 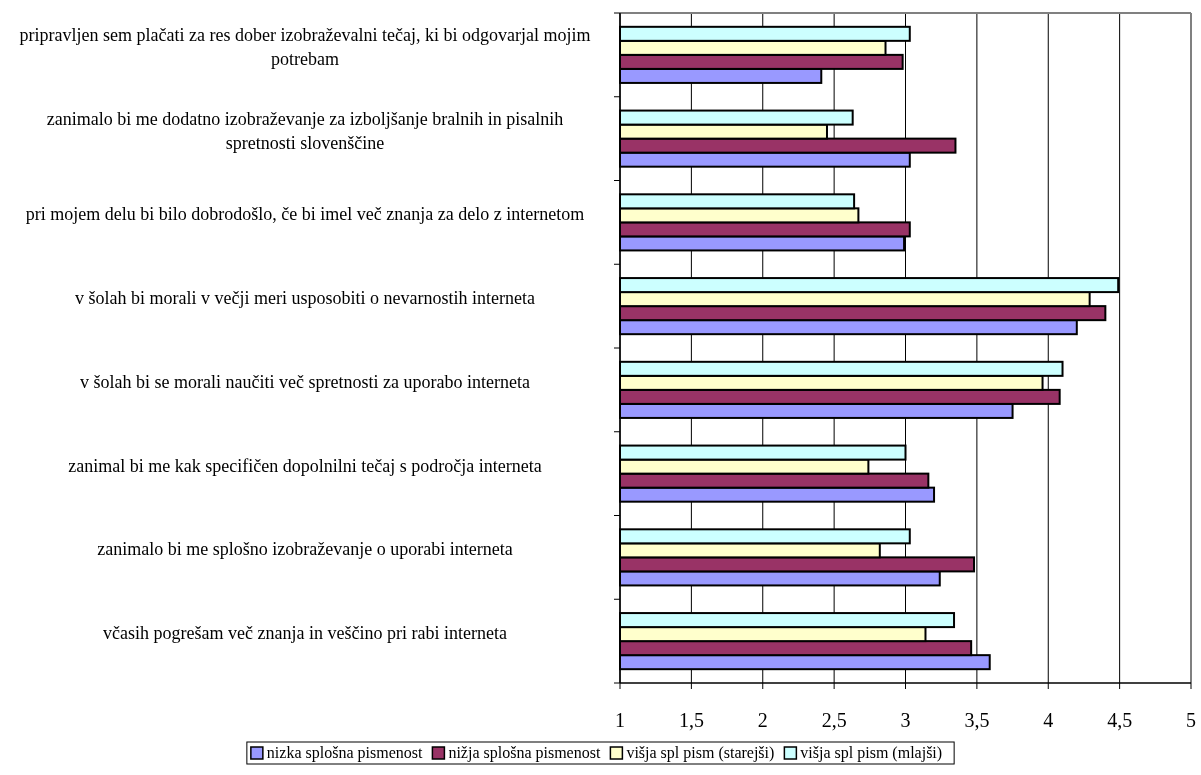 I want to click on y-tick-label: zanimalo bi me splošno izobraževanje o uporabi interneta, so click(x=305, y=549).